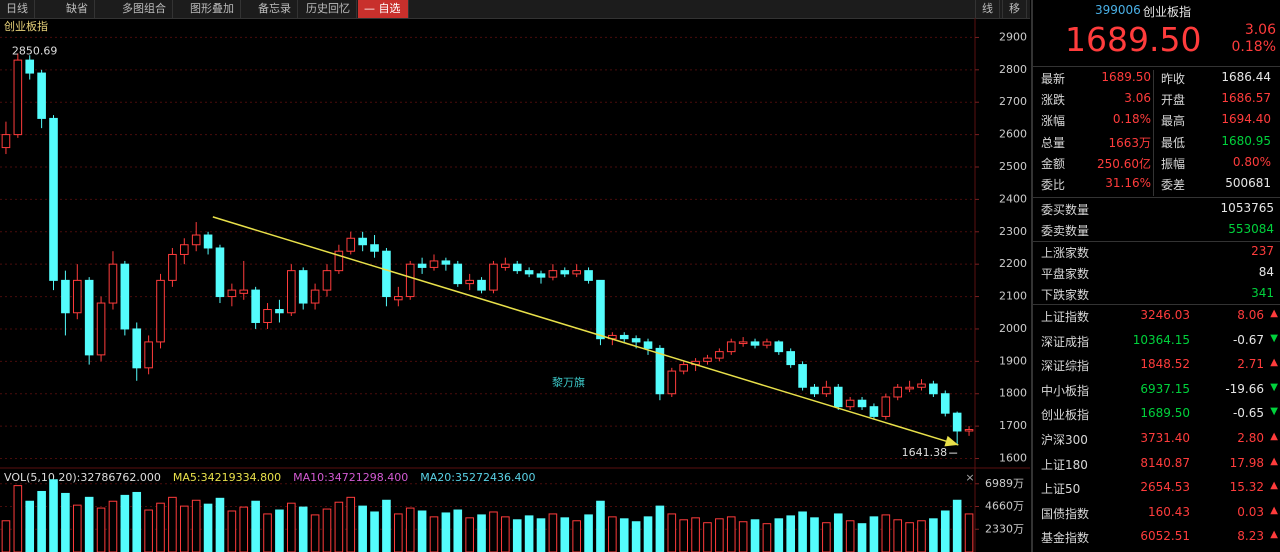 The height and width of the screenshot is (552, 1280). Describe the element at coordinates (1013, 425) in the screenshot. I see `y-tick-label: 1700` at that location.